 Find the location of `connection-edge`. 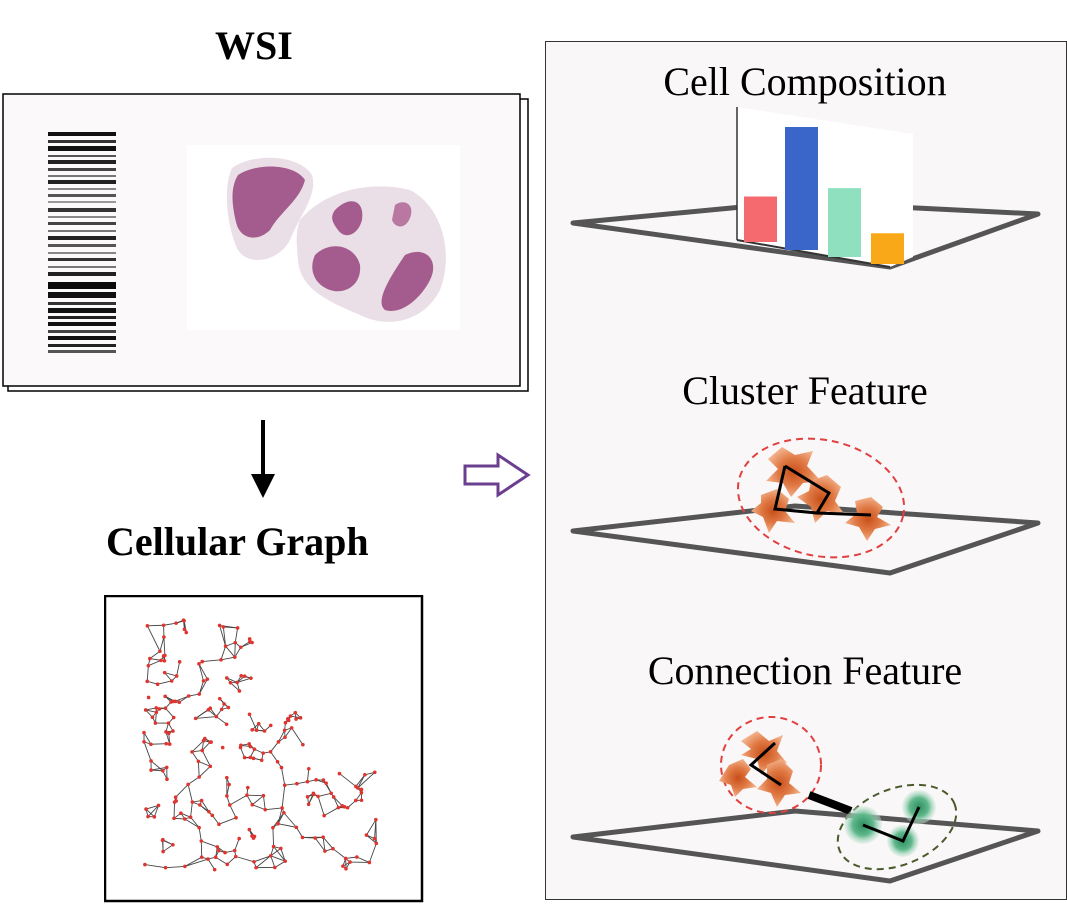

connection-edge is located at coordinates (830, 803).